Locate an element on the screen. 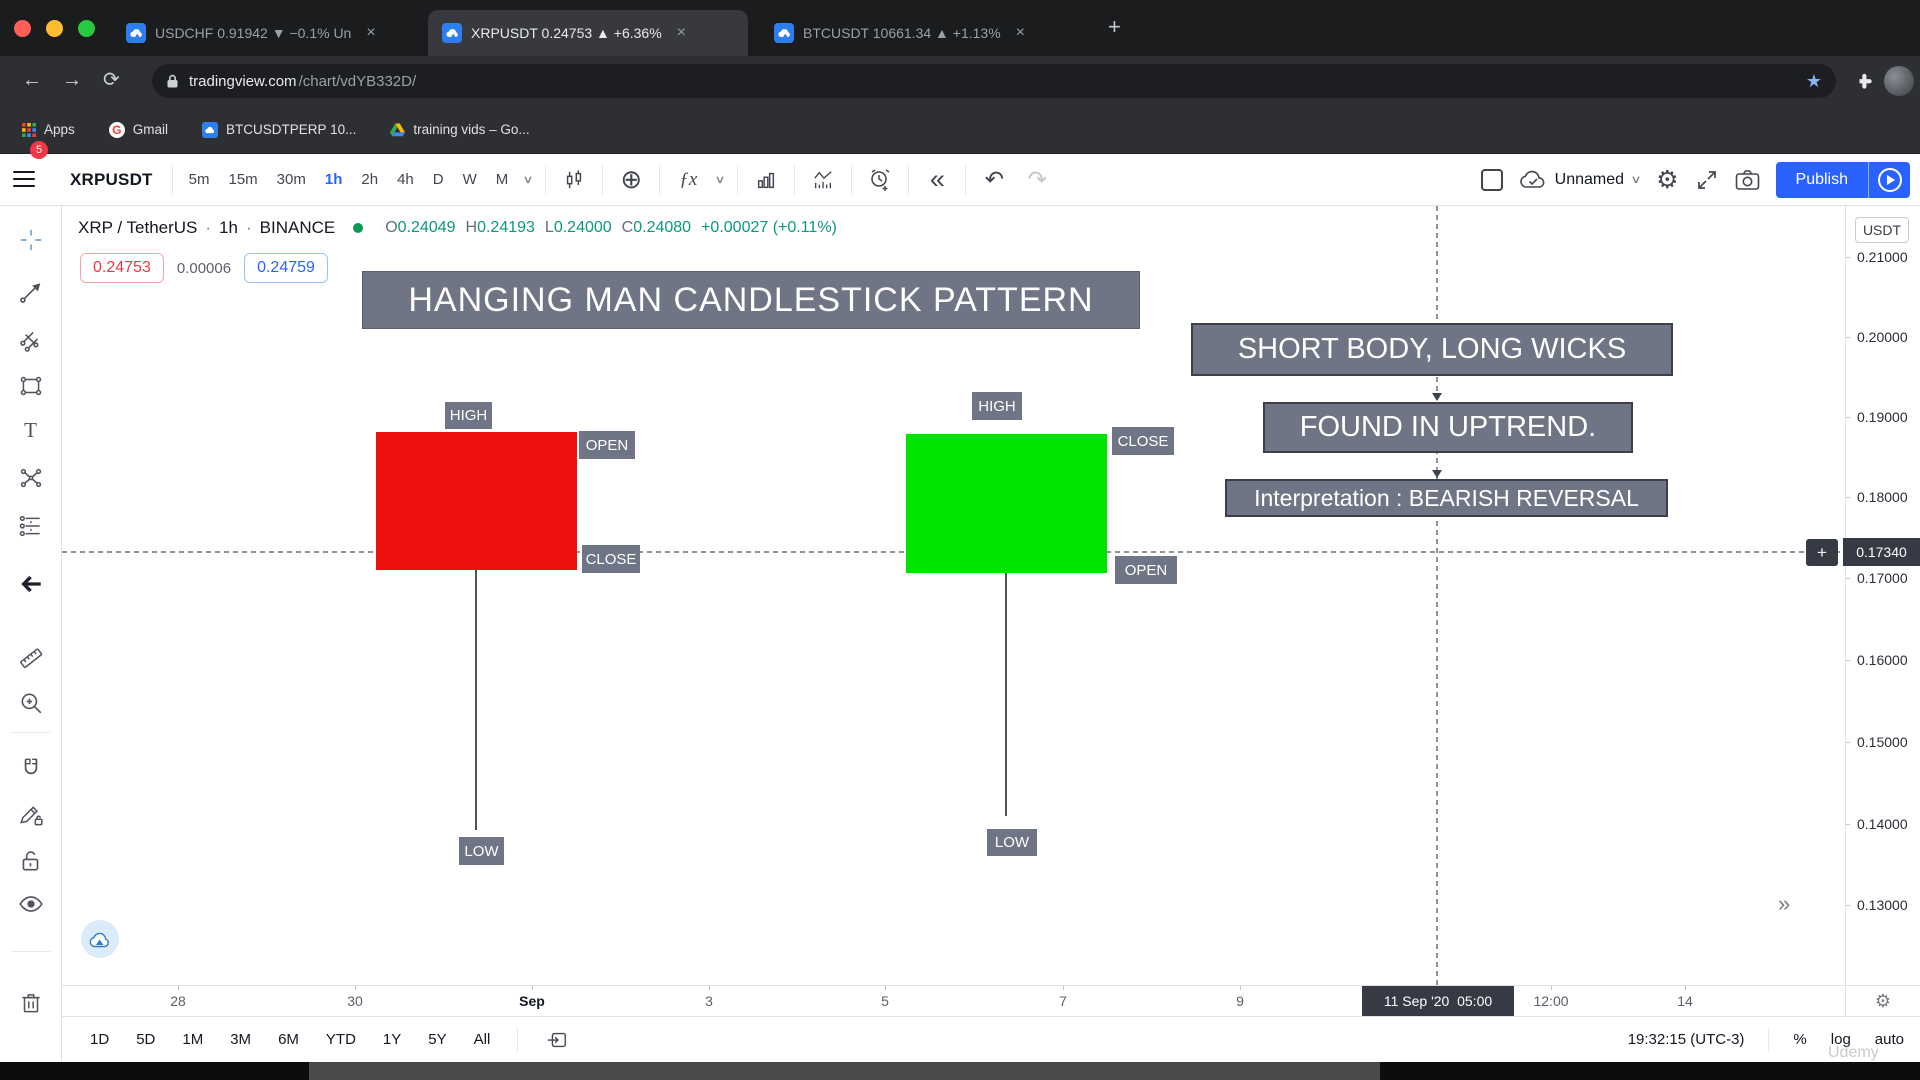 The image size is (1920, 1080). magnet-tool-icon is located at coordinates (31, 768).